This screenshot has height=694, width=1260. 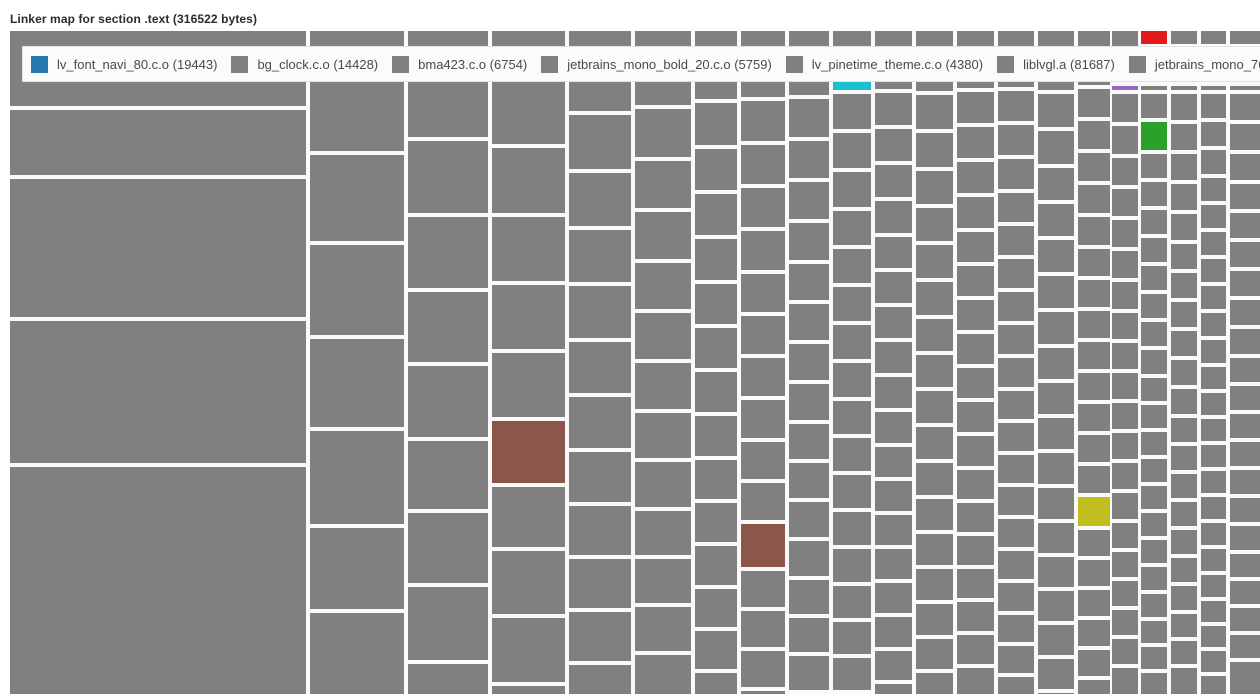 I want to click on legend-item: bg_clock.c.o (14428), so click(x=304, y=64).